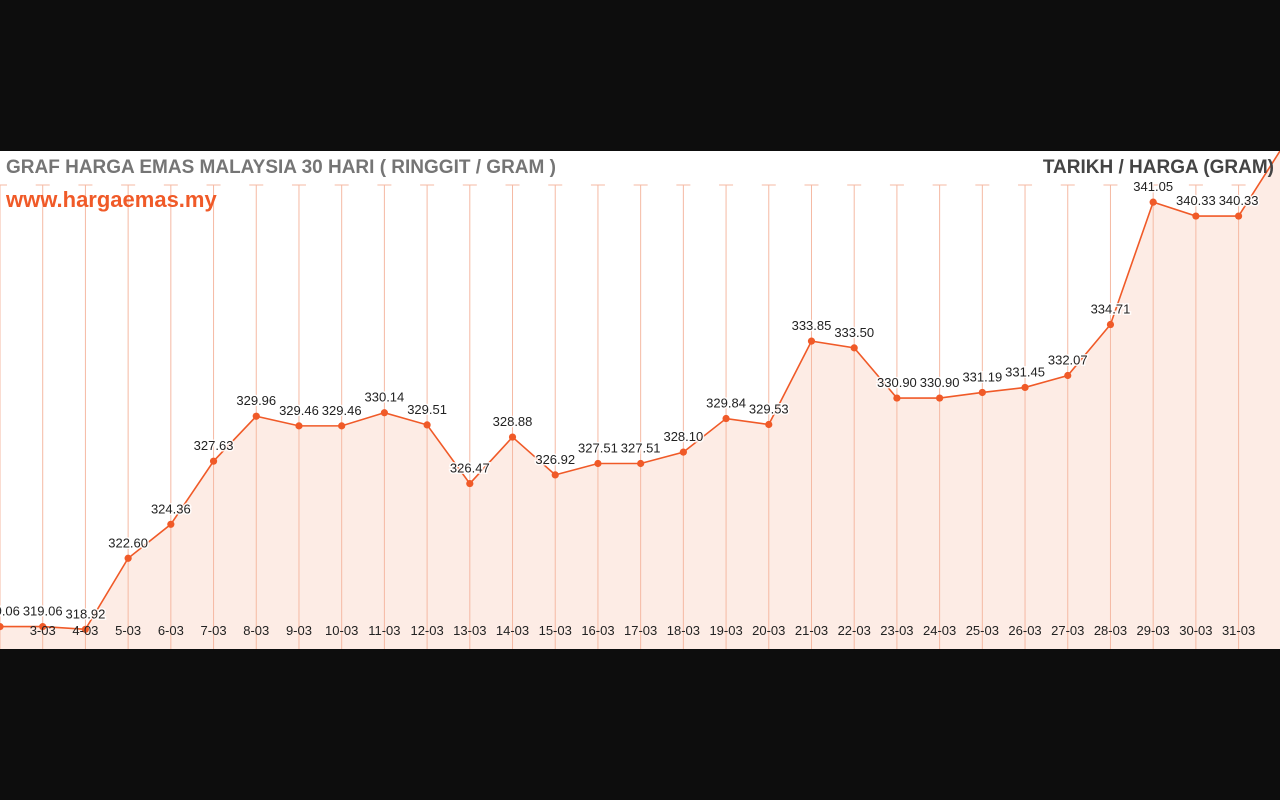 This screenshot has height=800, width=1280. I want to click on data-label: 326.92, so click(555, 459).